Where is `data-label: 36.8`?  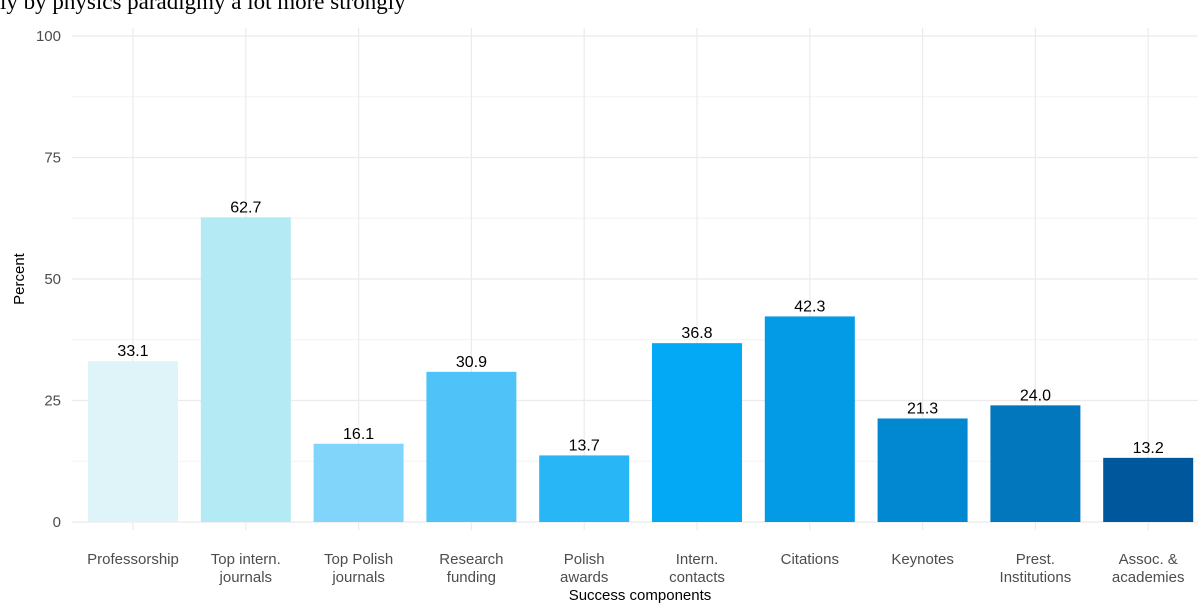 data-label: 36.8 is located at coordinates (696, 333).